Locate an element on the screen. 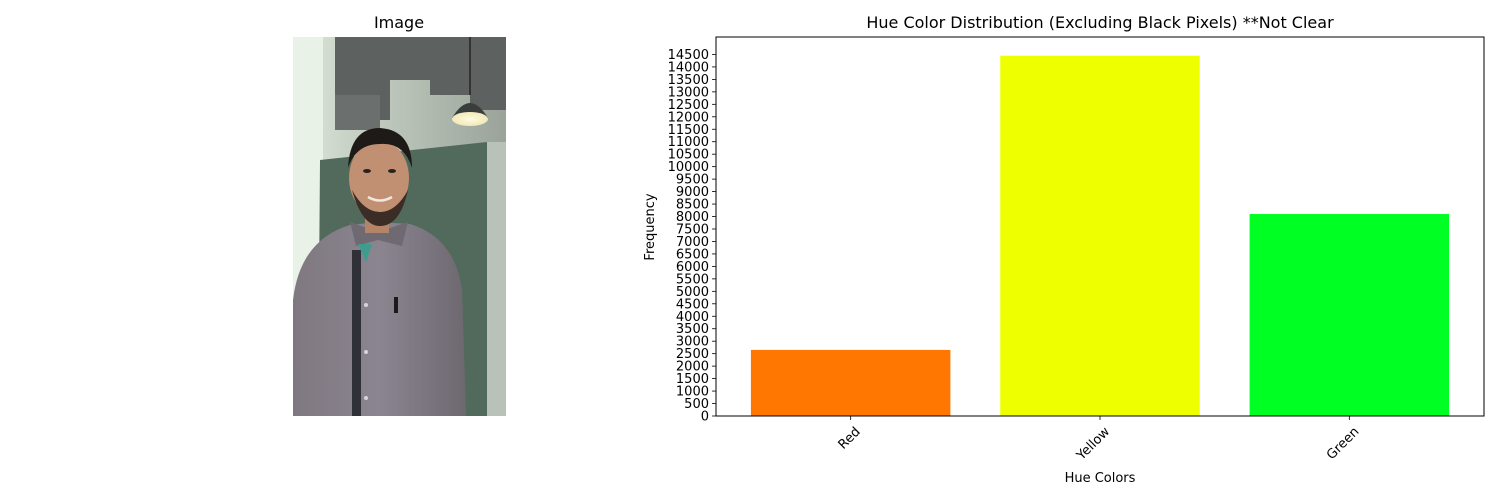 The image size is (1500, 500). bar-red is located at coordinates (850, 382).